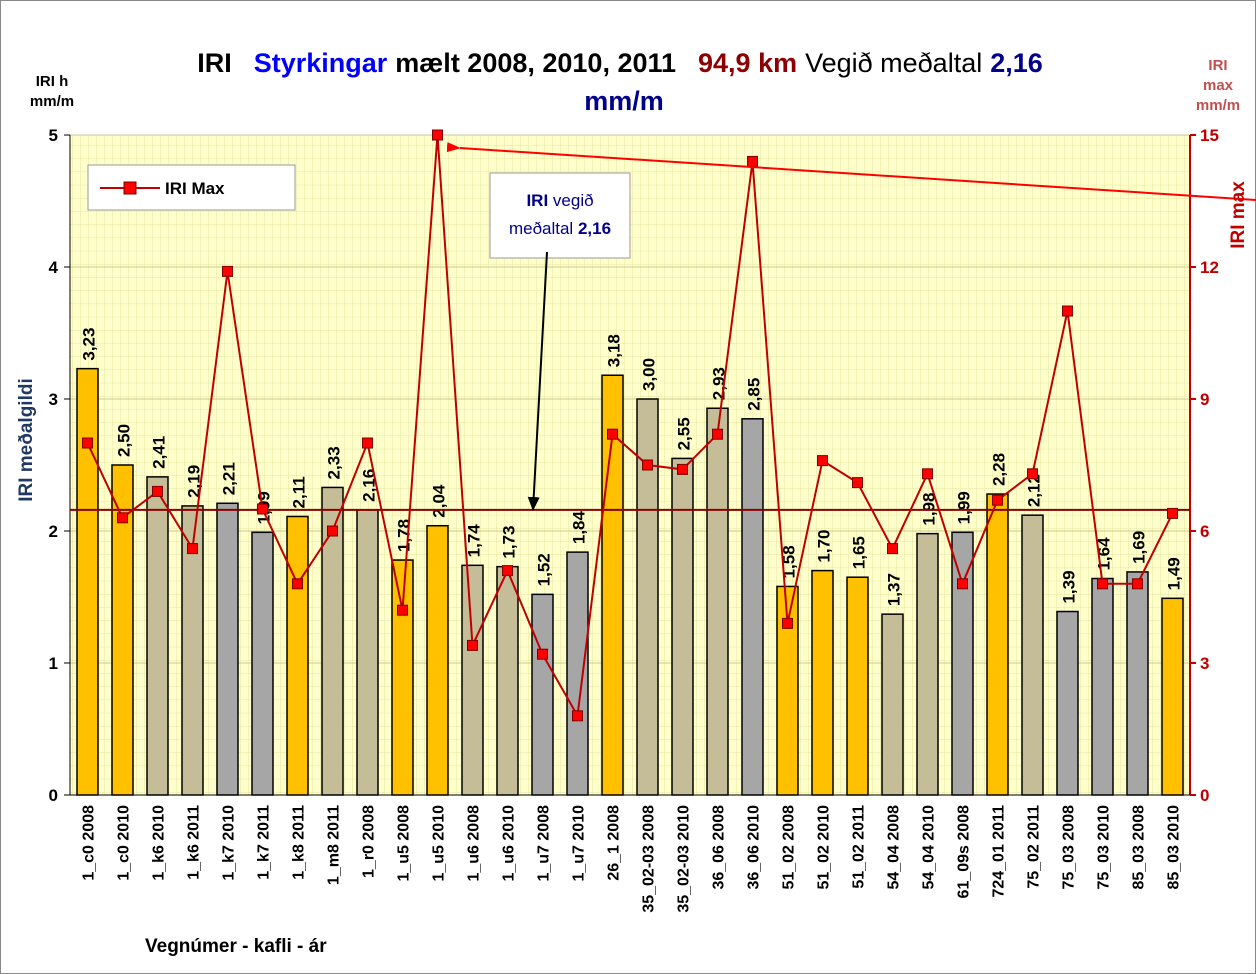 The height and width of the screenshot is (974, 1256). I want to click on x-tick-label: 35_02-03 2008, so click(649, 859).